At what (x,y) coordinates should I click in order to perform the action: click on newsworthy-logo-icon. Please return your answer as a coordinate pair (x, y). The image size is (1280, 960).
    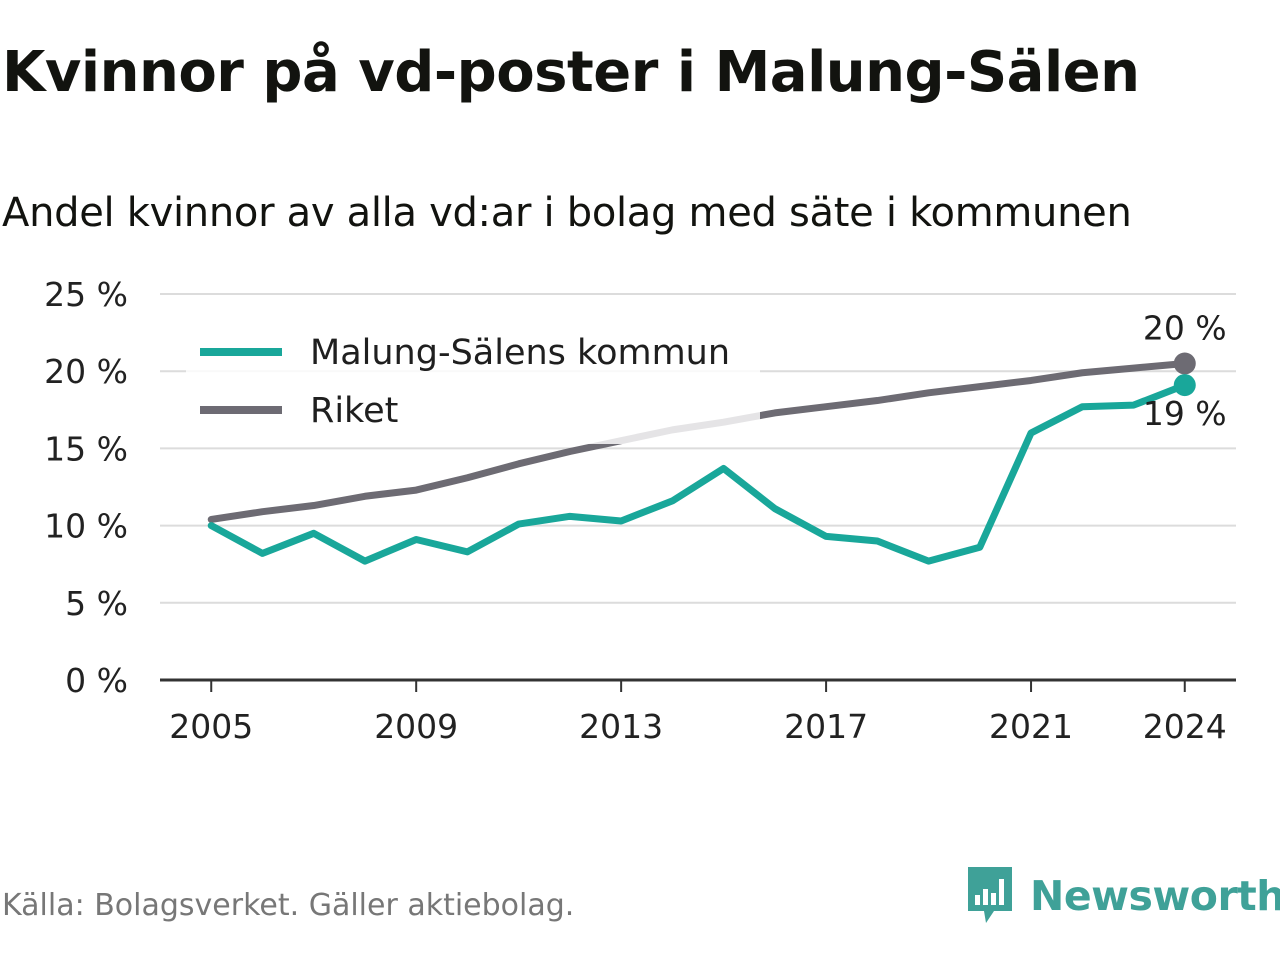
    Looking at the image, I should click on (990, 895).